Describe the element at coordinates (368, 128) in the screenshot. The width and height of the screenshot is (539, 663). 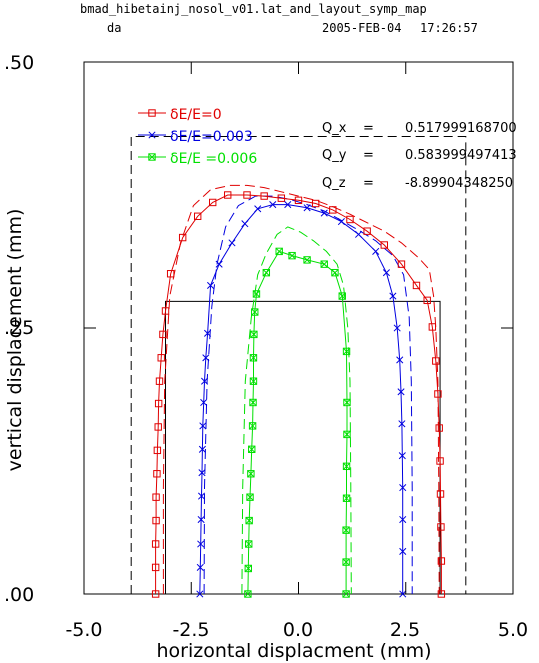
I see `tune-qx-eq: =` at that location.